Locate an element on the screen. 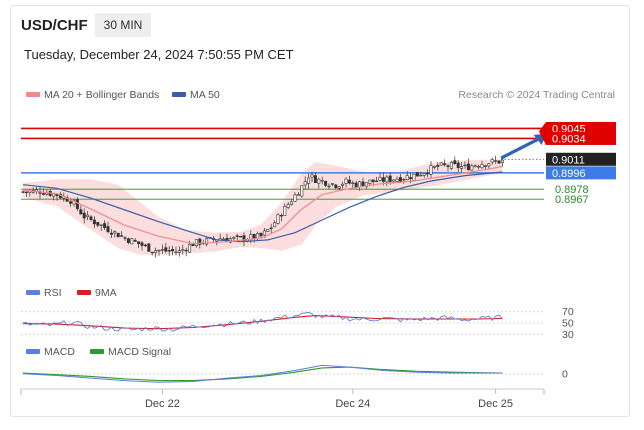 This screenshot has height=430, width=644. x-axis-tick-label: Dec 22 is located at coordinates (162, 404).